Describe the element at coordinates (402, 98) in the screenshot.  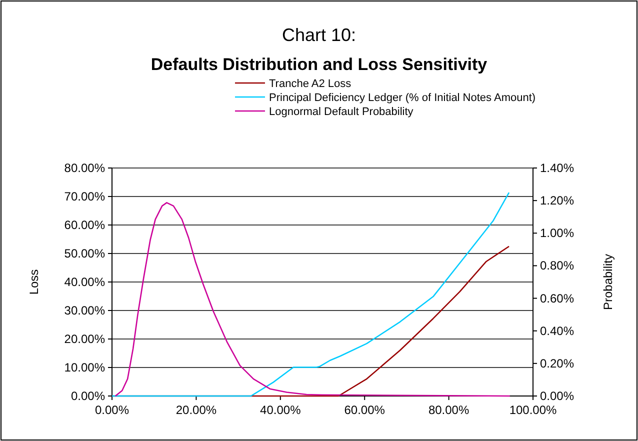
I see `legend-label: Principal Deficiency Ledger (% of Initial Notes Amount)` at that location.